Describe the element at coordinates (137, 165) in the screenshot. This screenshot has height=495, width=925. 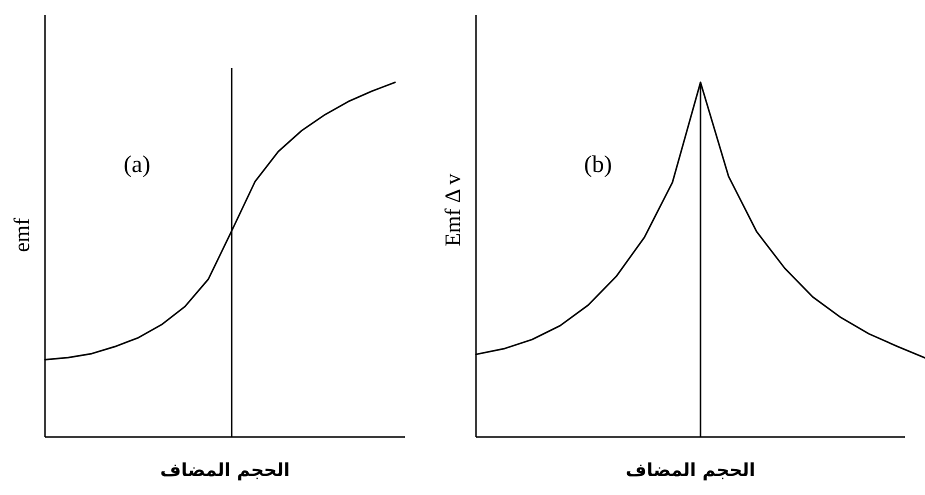
I see `annotation: (a)` at that location.